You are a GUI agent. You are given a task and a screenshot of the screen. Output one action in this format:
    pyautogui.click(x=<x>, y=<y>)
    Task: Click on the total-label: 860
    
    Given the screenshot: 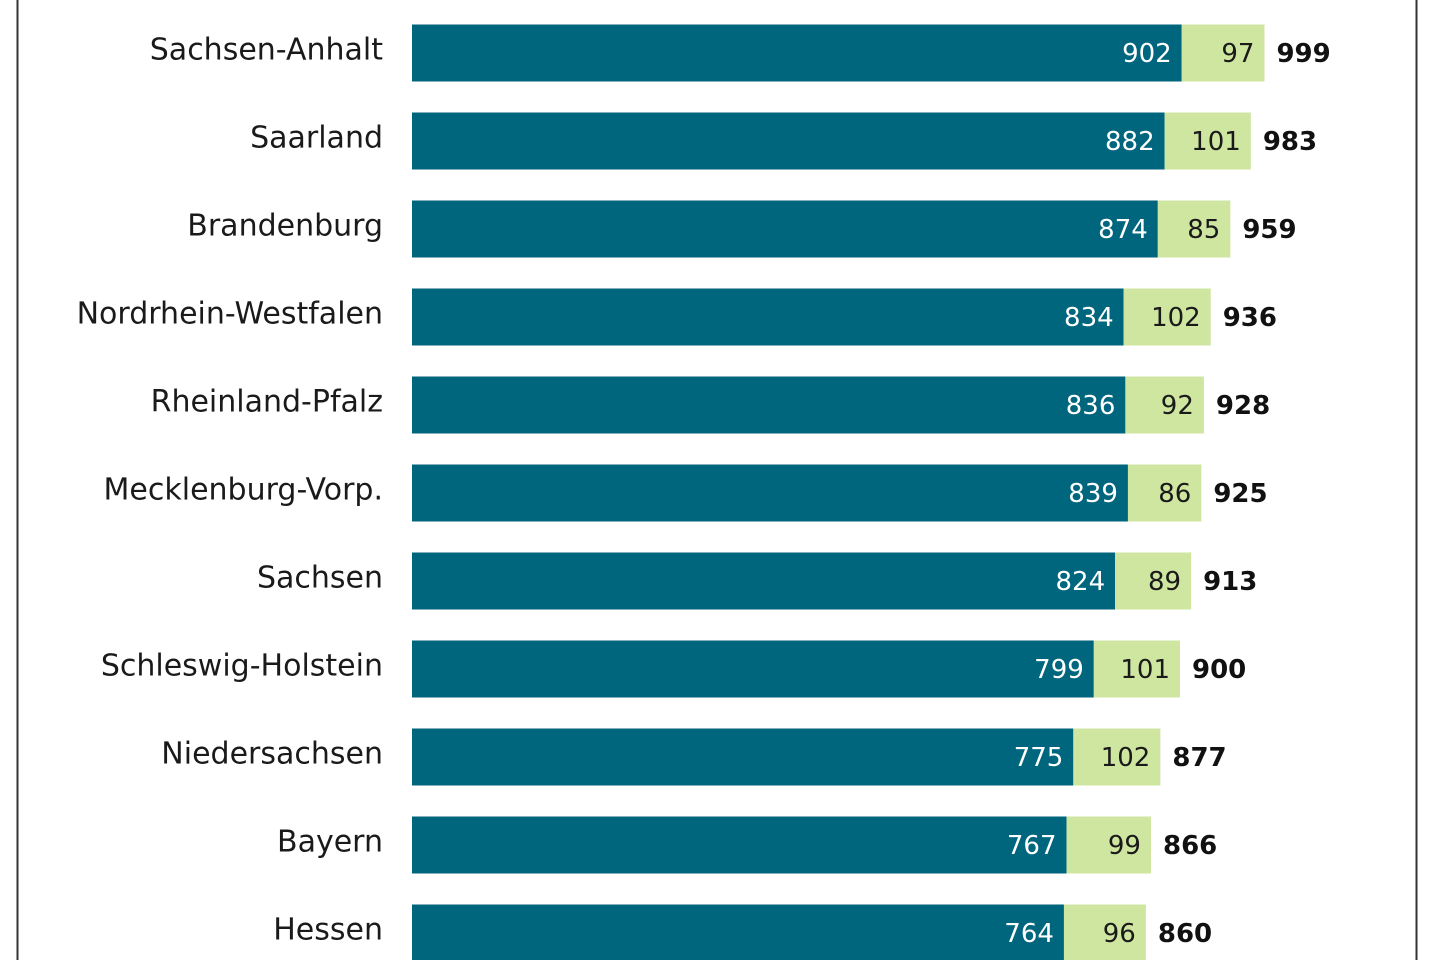 What is the action you would take?
    pyautogui.click(x=1185, y=934)
    